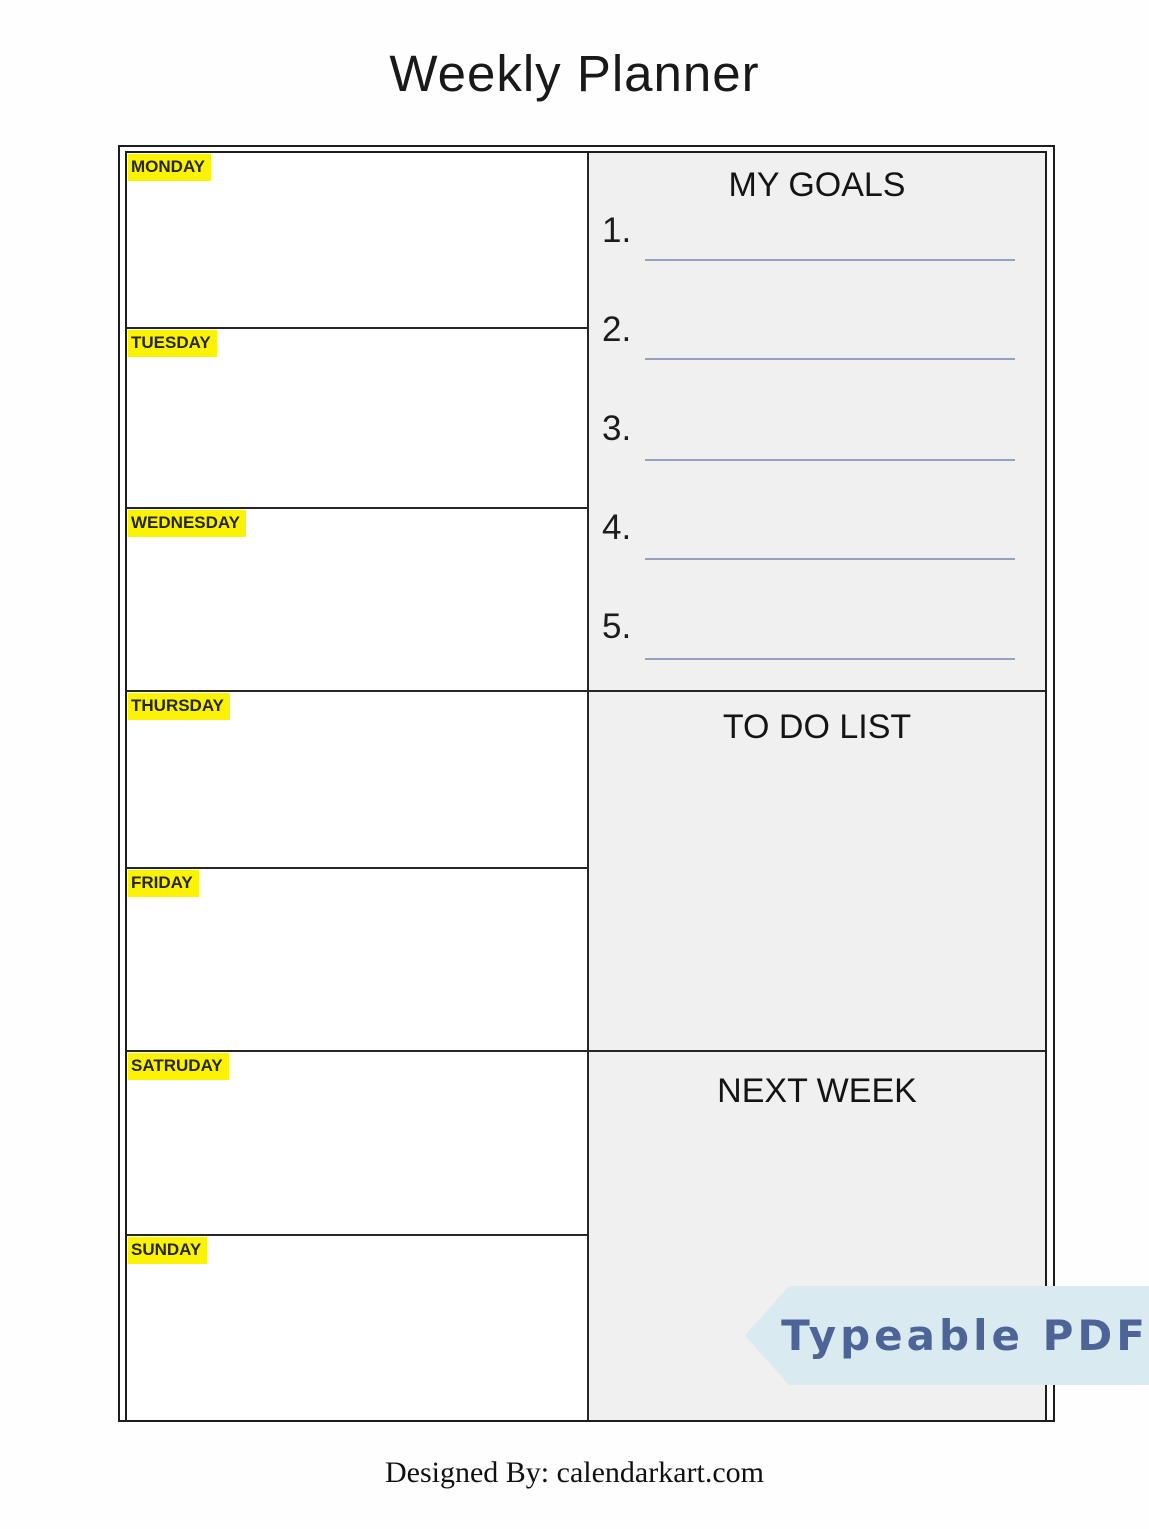 The width and height of the screenshot is (1149, 1529). I want to click on goal-number-2: 2., so click(617, 329).